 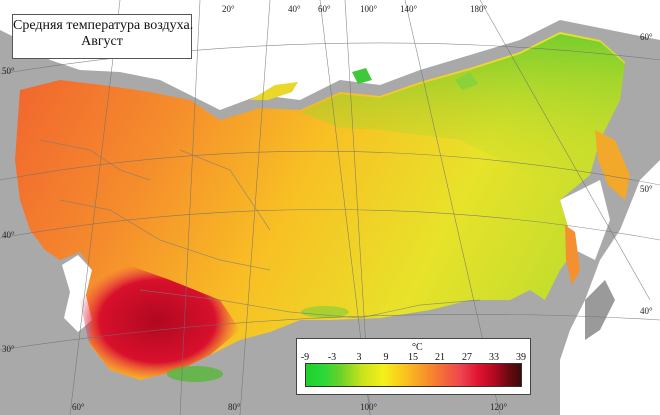 I want to click on central-asia-hot-zone, so click(x=157, y=321).